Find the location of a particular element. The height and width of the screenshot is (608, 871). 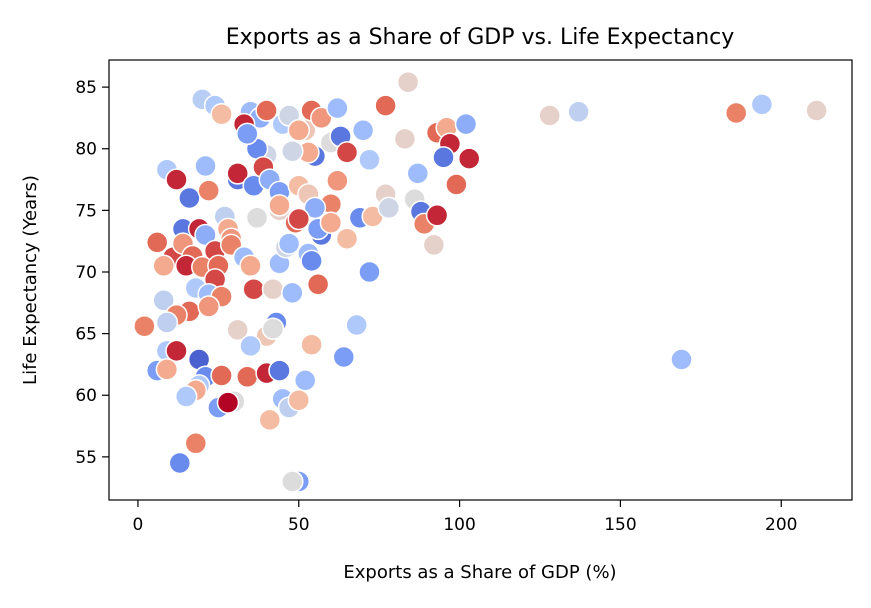

y-axis-ticks: 55 60 65 70 75 80 85 is located at coordinates (92, 273).